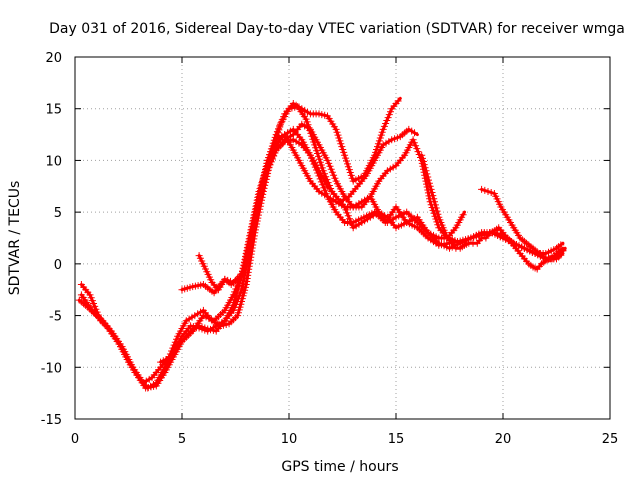 Image resolution: width=640 pixels, height=480 pixels. Describe the element at coordinates (53, 110) in the screenshot. I see `y-tick-label: 15` at that location.